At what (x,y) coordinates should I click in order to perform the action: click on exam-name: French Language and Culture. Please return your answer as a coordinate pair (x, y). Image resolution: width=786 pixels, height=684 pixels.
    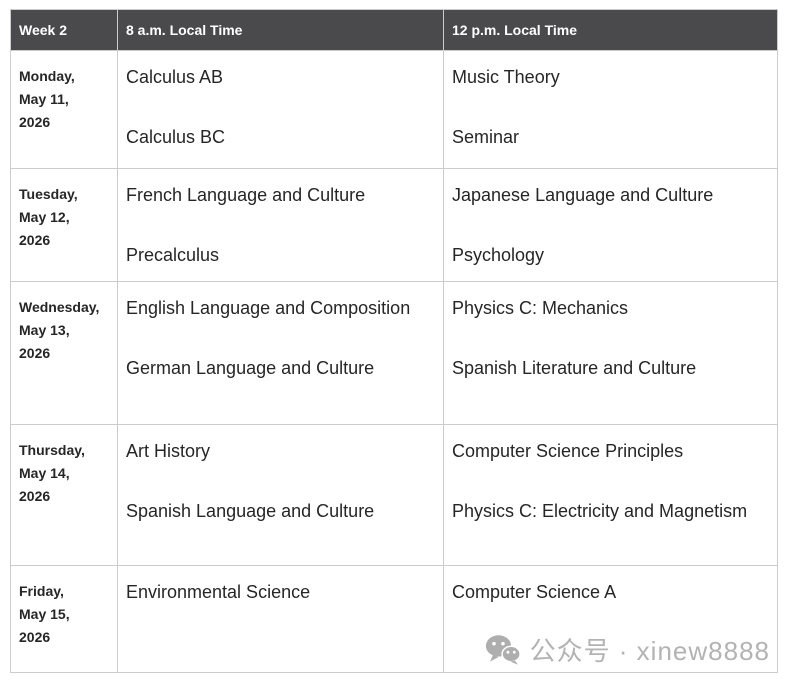
    Looking at the image, I should click on (246, 195).